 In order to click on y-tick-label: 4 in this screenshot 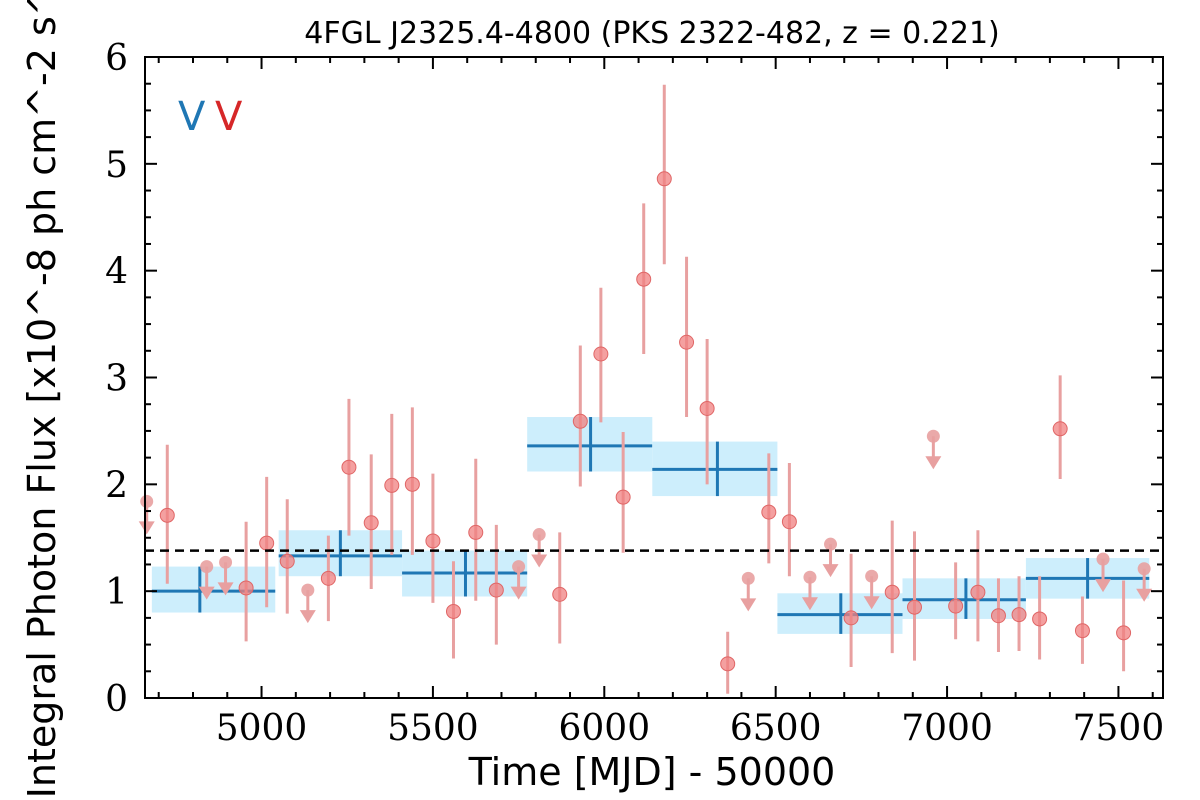, I will do `click(116, 272)`.